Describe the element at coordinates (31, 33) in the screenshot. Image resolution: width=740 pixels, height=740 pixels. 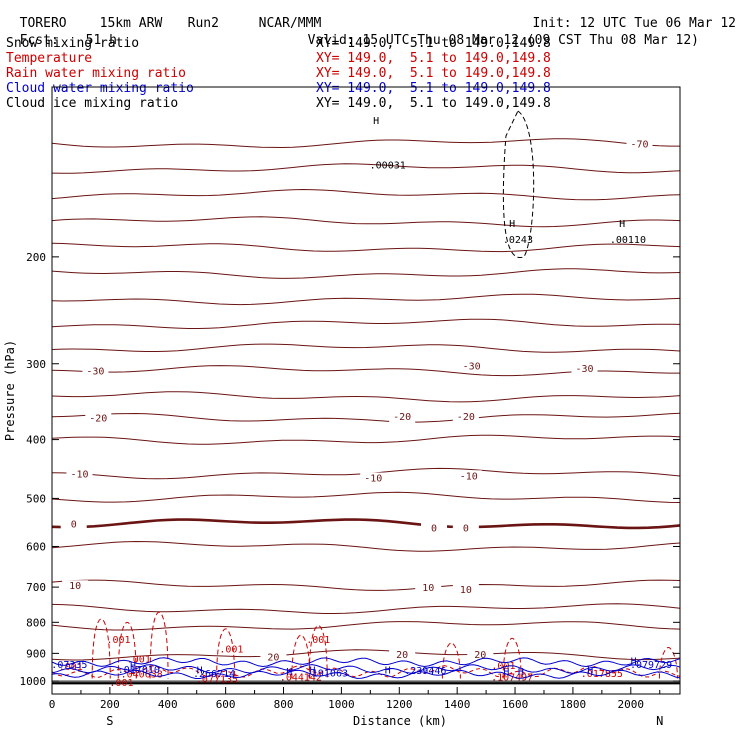
I see `header-fcst: Fcst:` at that location.